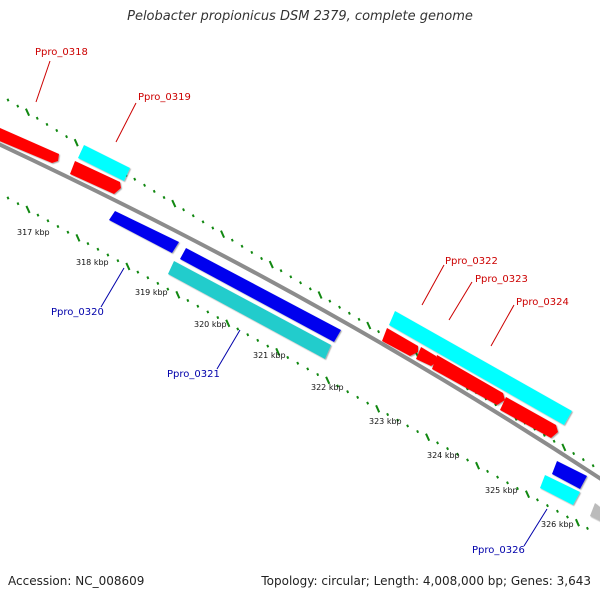 The width and height of the screenshot is (600, 600). Describe the element at coordinates (542, 302) in the screenshot. I see `gene-label-Ppro_0324: Ppro_0324` at that location.